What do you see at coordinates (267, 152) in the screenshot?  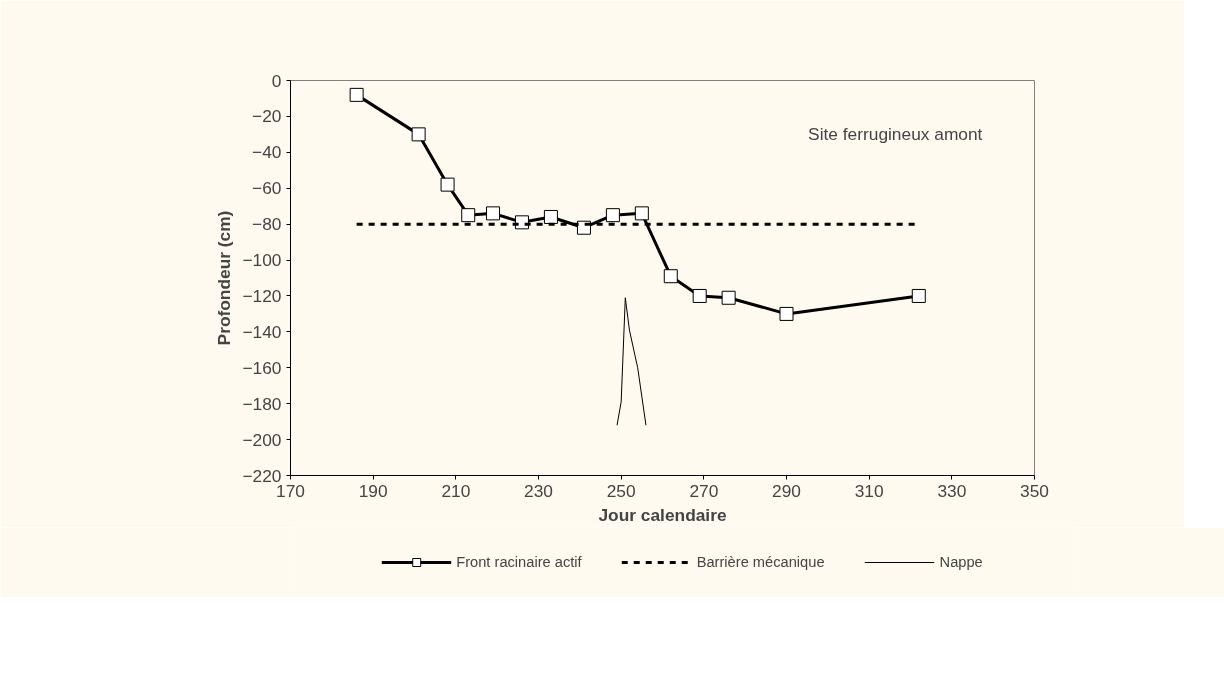 I see `y-tick-label: −40` at bounding box center [267, 152].